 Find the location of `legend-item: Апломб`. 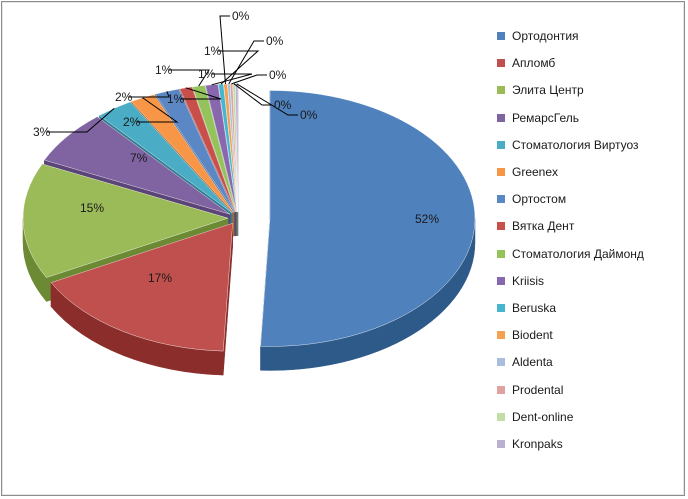

legend-item: Апломб is located at coordinates (526, 63).